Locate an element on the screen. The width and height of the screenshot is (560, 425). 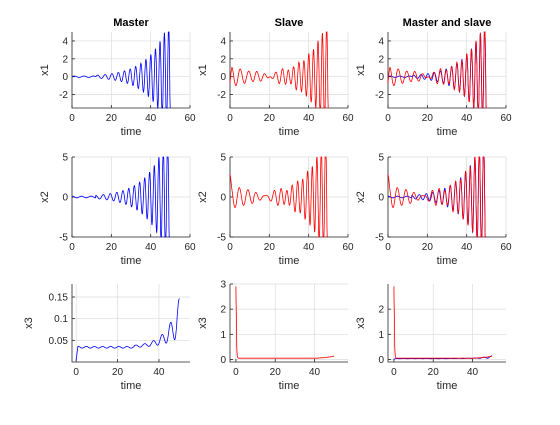
subplot-8: 0 20 40 0 1 2 3 time x3 is located at coordinates (272, 336).